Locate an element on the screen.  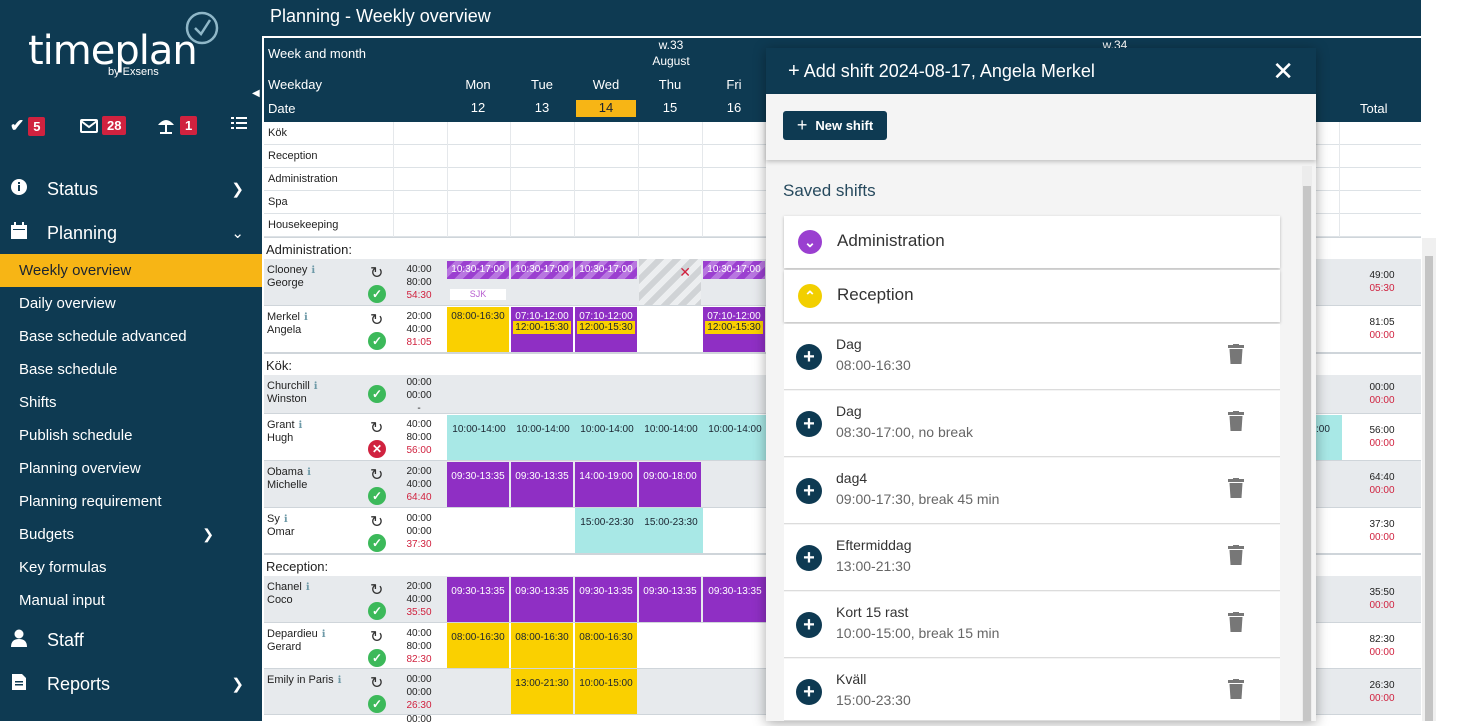
sidebar-item-weekly-overview: Weekly overview is located at coordinates (131, 270).